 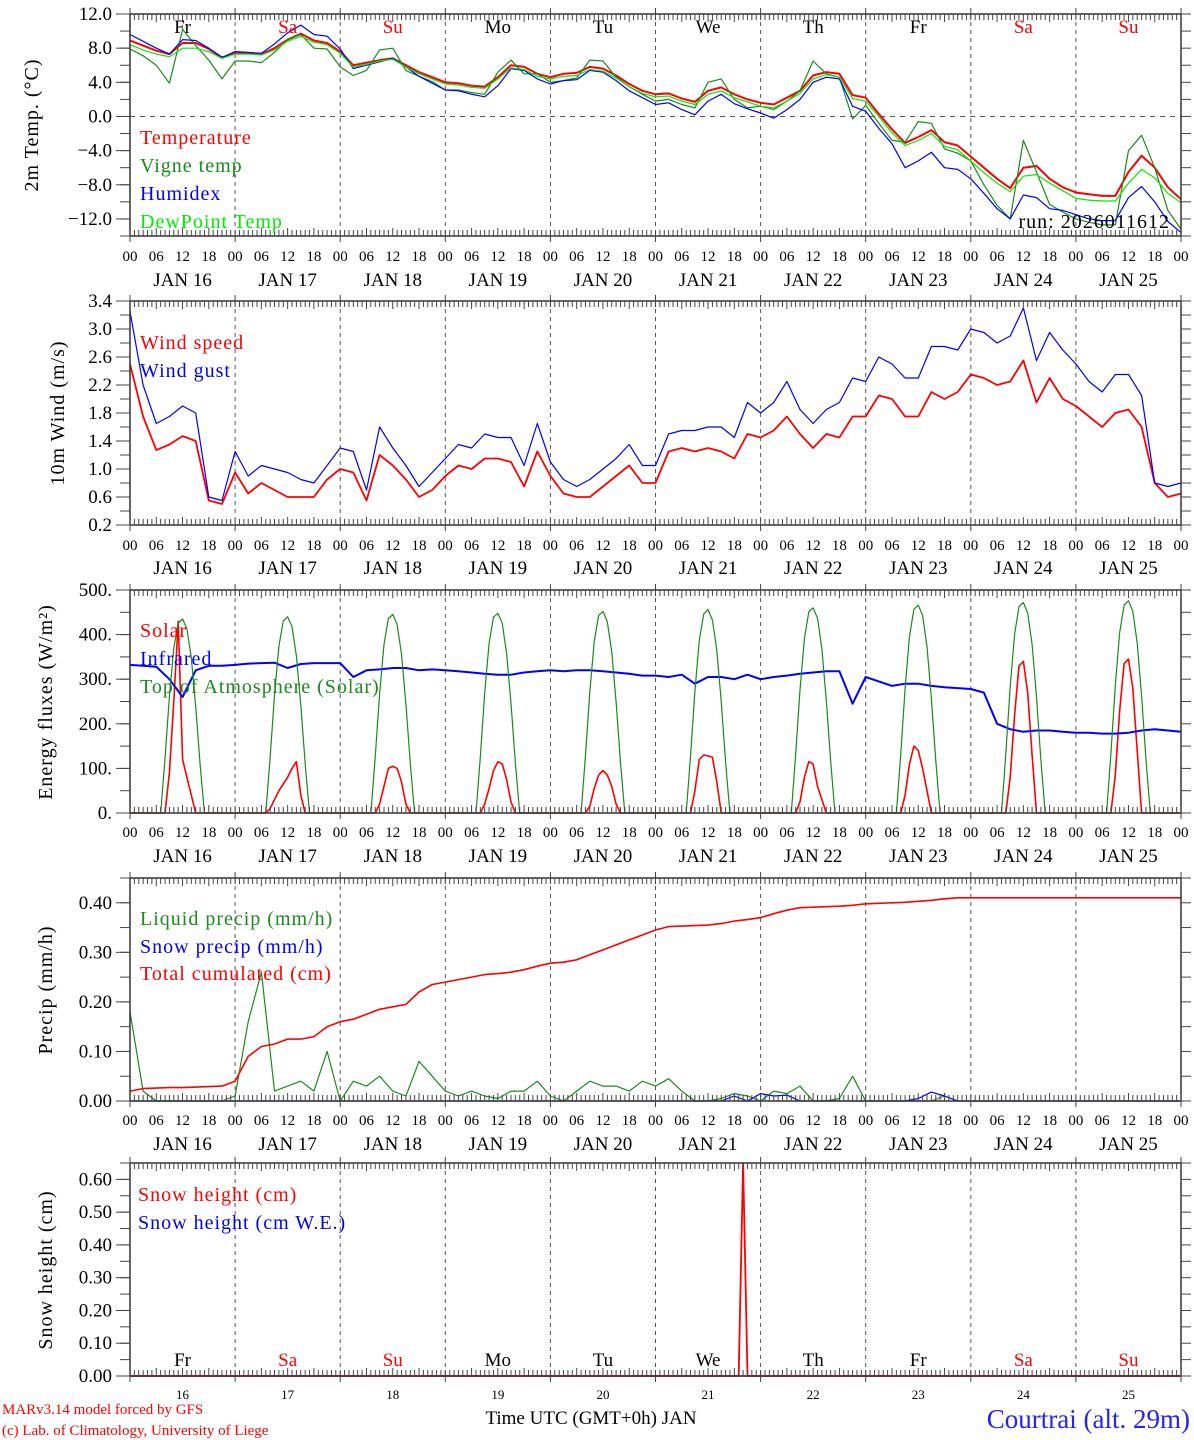 I want to click on day-number-label: 20, so click(x=602, y=1394).